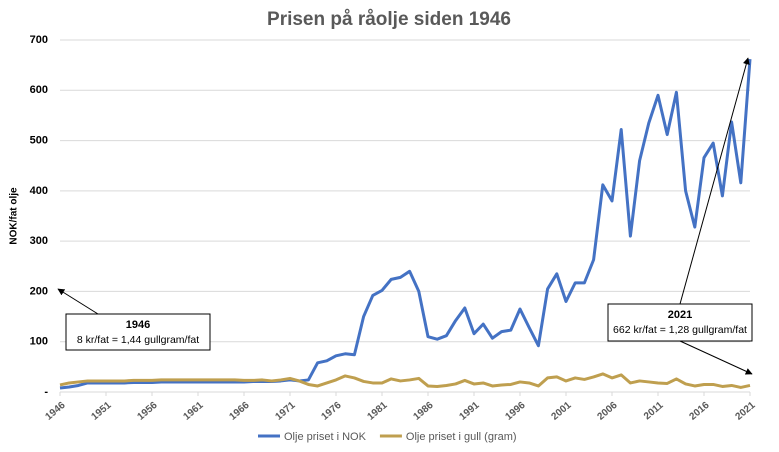 The image size is (779, 452). Describe the element at coordinates (680, 330) in the screenshot. I see `annotation-text: 662 kr/fat = 1,28 gullgram/fat` at that location.